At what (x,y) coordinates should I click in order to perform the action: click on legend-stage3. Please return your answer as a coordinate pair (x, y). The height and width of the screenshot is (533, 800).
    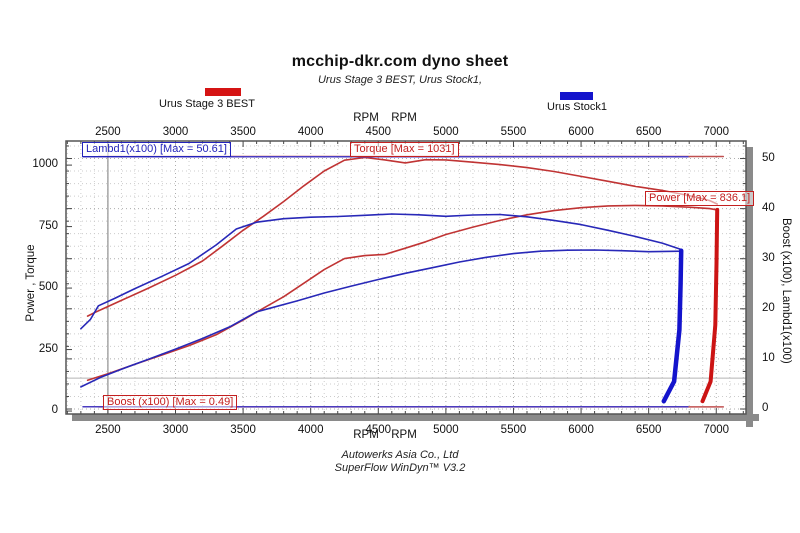
    Looking at the image, I should click on (223, 92).